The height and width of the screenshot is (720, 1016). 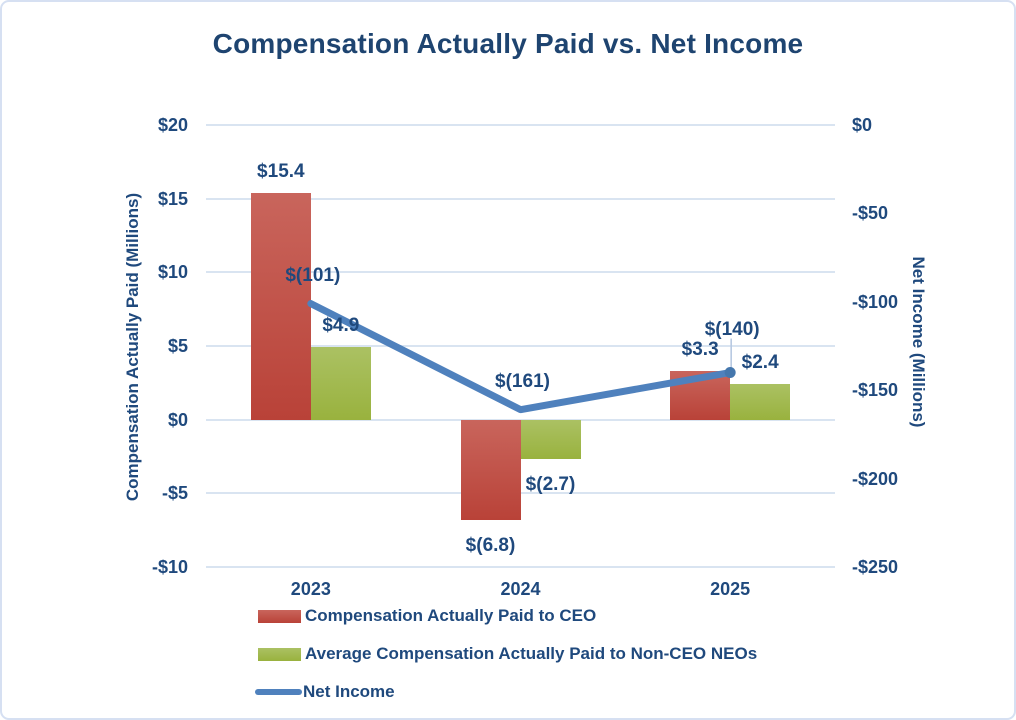 I want to click on bar-red-2023, so click(x=280, y=306).